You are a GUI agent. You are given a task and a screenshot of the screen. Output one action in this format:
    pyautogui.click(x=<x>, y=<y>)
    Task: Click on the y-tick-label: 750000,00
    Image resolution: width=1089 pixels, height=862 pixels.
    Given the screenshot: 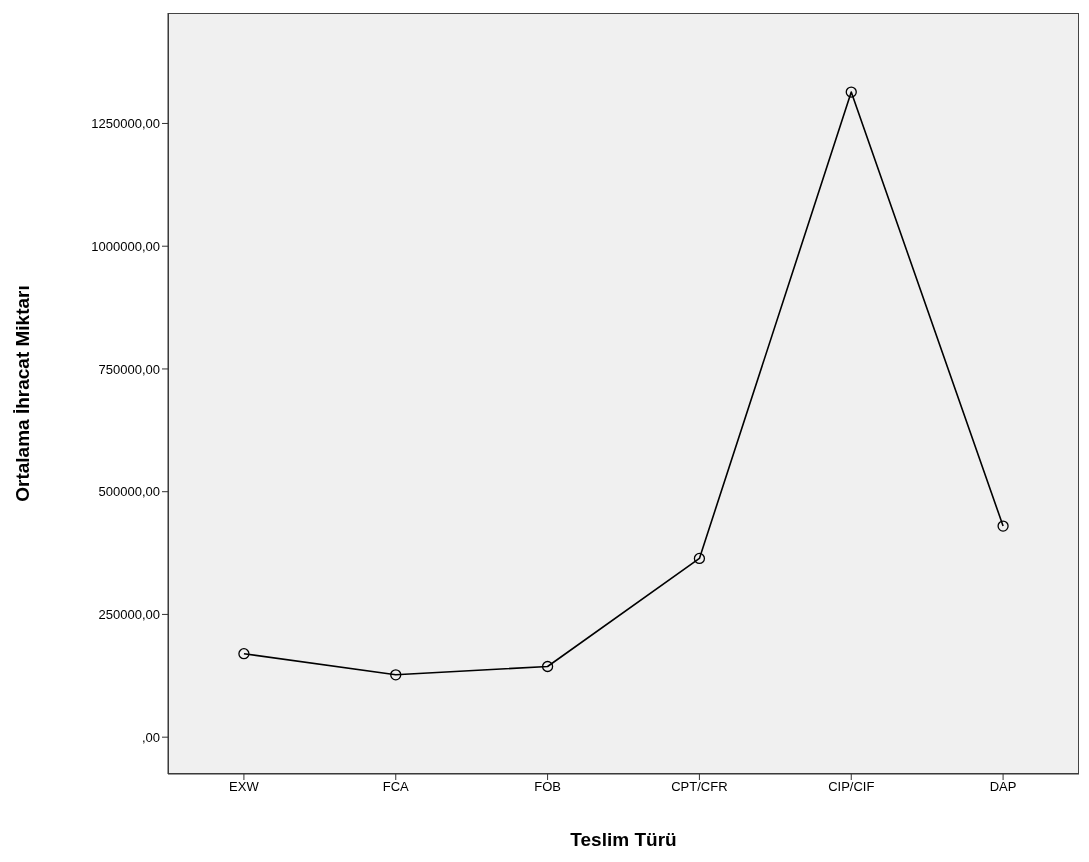 What is the action you would take?
    pyautogui.click(x=129, y=369)
    